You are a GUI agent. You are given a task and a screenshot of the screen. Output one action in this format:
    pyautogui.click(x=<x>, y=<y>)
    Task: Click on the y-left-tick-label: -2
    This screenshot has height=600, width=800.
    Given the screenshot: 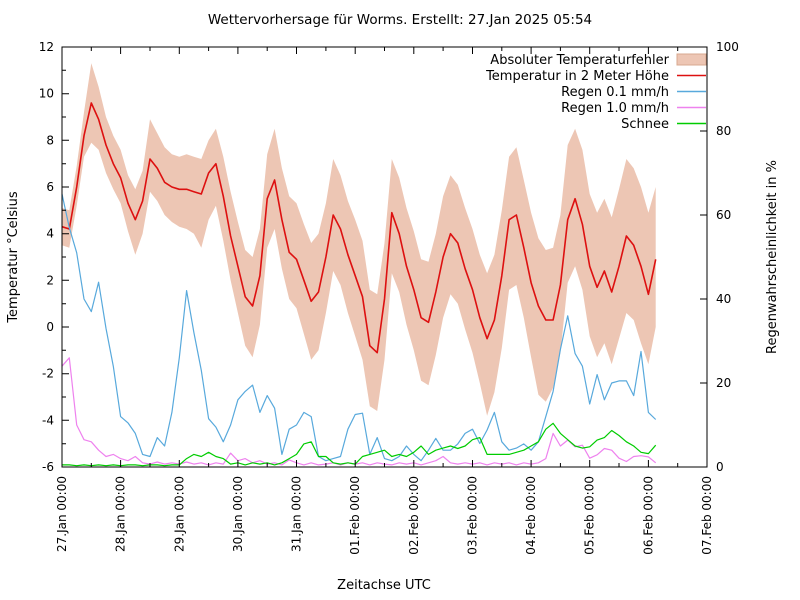 What is the action you would take?
    pyautogui.click(x=48, y=374)
    